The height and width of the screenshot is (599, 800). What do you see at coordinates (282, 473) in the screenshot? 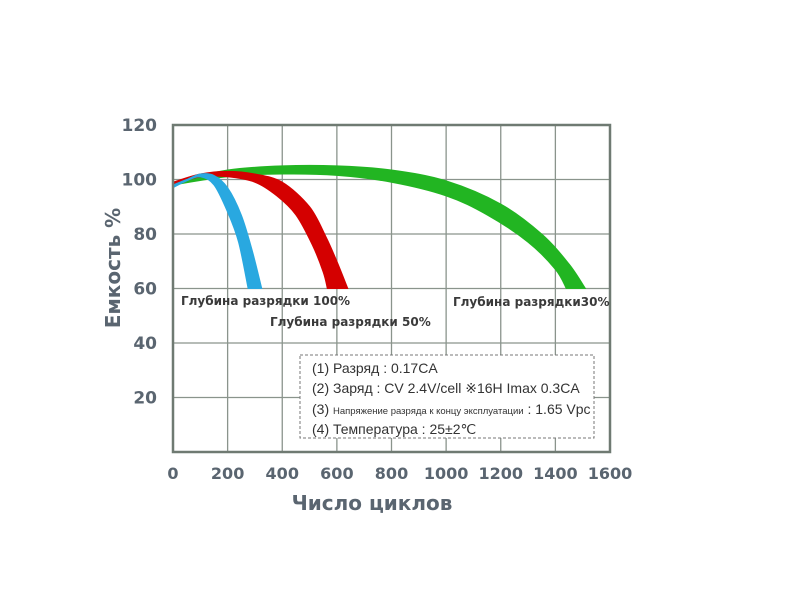
I see `x-tick-label: 400` at bounding box center [282, 473].